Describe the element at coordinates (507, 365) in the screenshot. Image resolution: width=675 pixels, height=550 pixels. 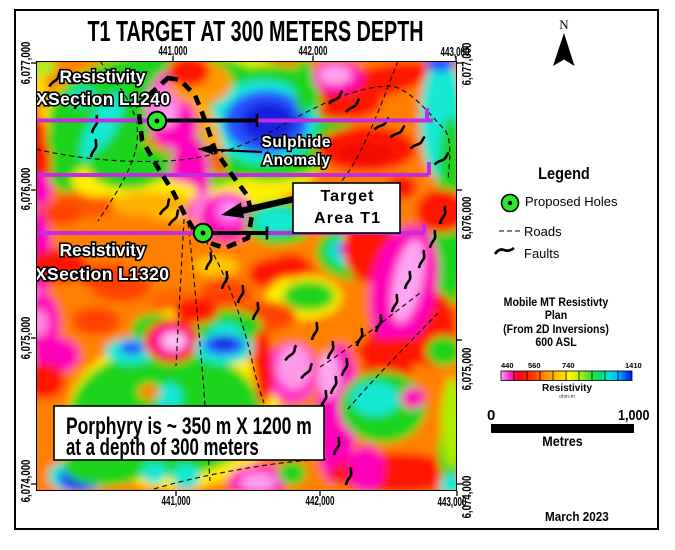
I see `svg-text: 440` at that location.